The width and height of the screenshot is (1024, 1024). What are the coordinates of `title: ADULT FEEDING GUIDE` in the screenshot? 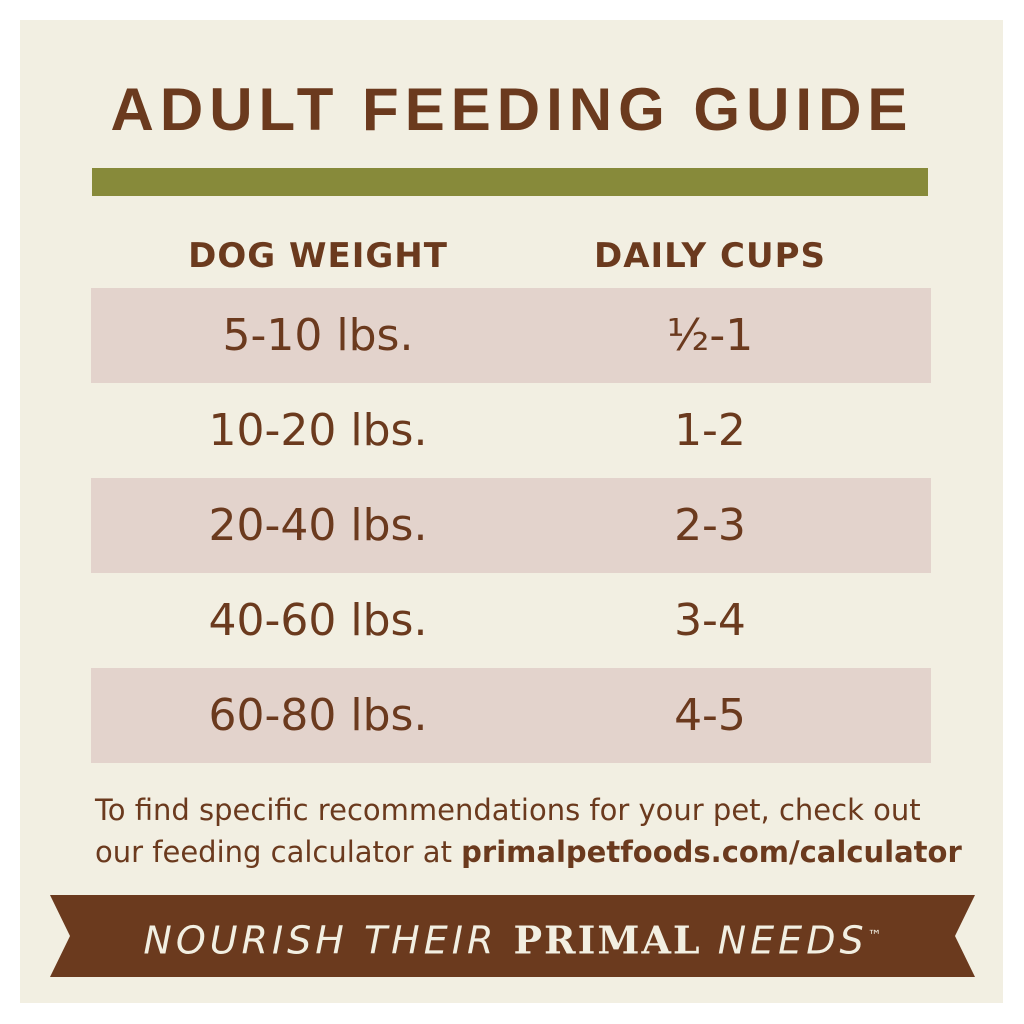 It's located at (512, 109).